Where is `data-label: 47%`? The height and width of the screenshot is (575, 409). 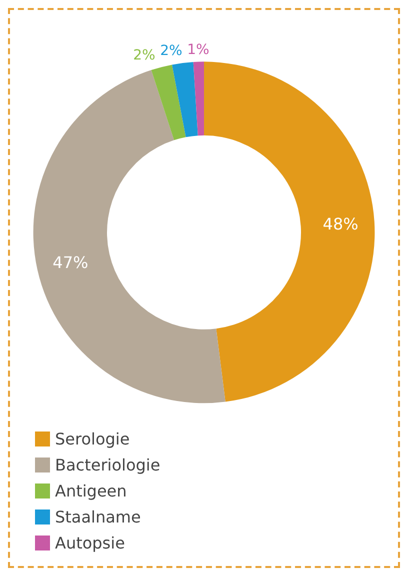 data-label: 47% is located at coordinates (70, 262).